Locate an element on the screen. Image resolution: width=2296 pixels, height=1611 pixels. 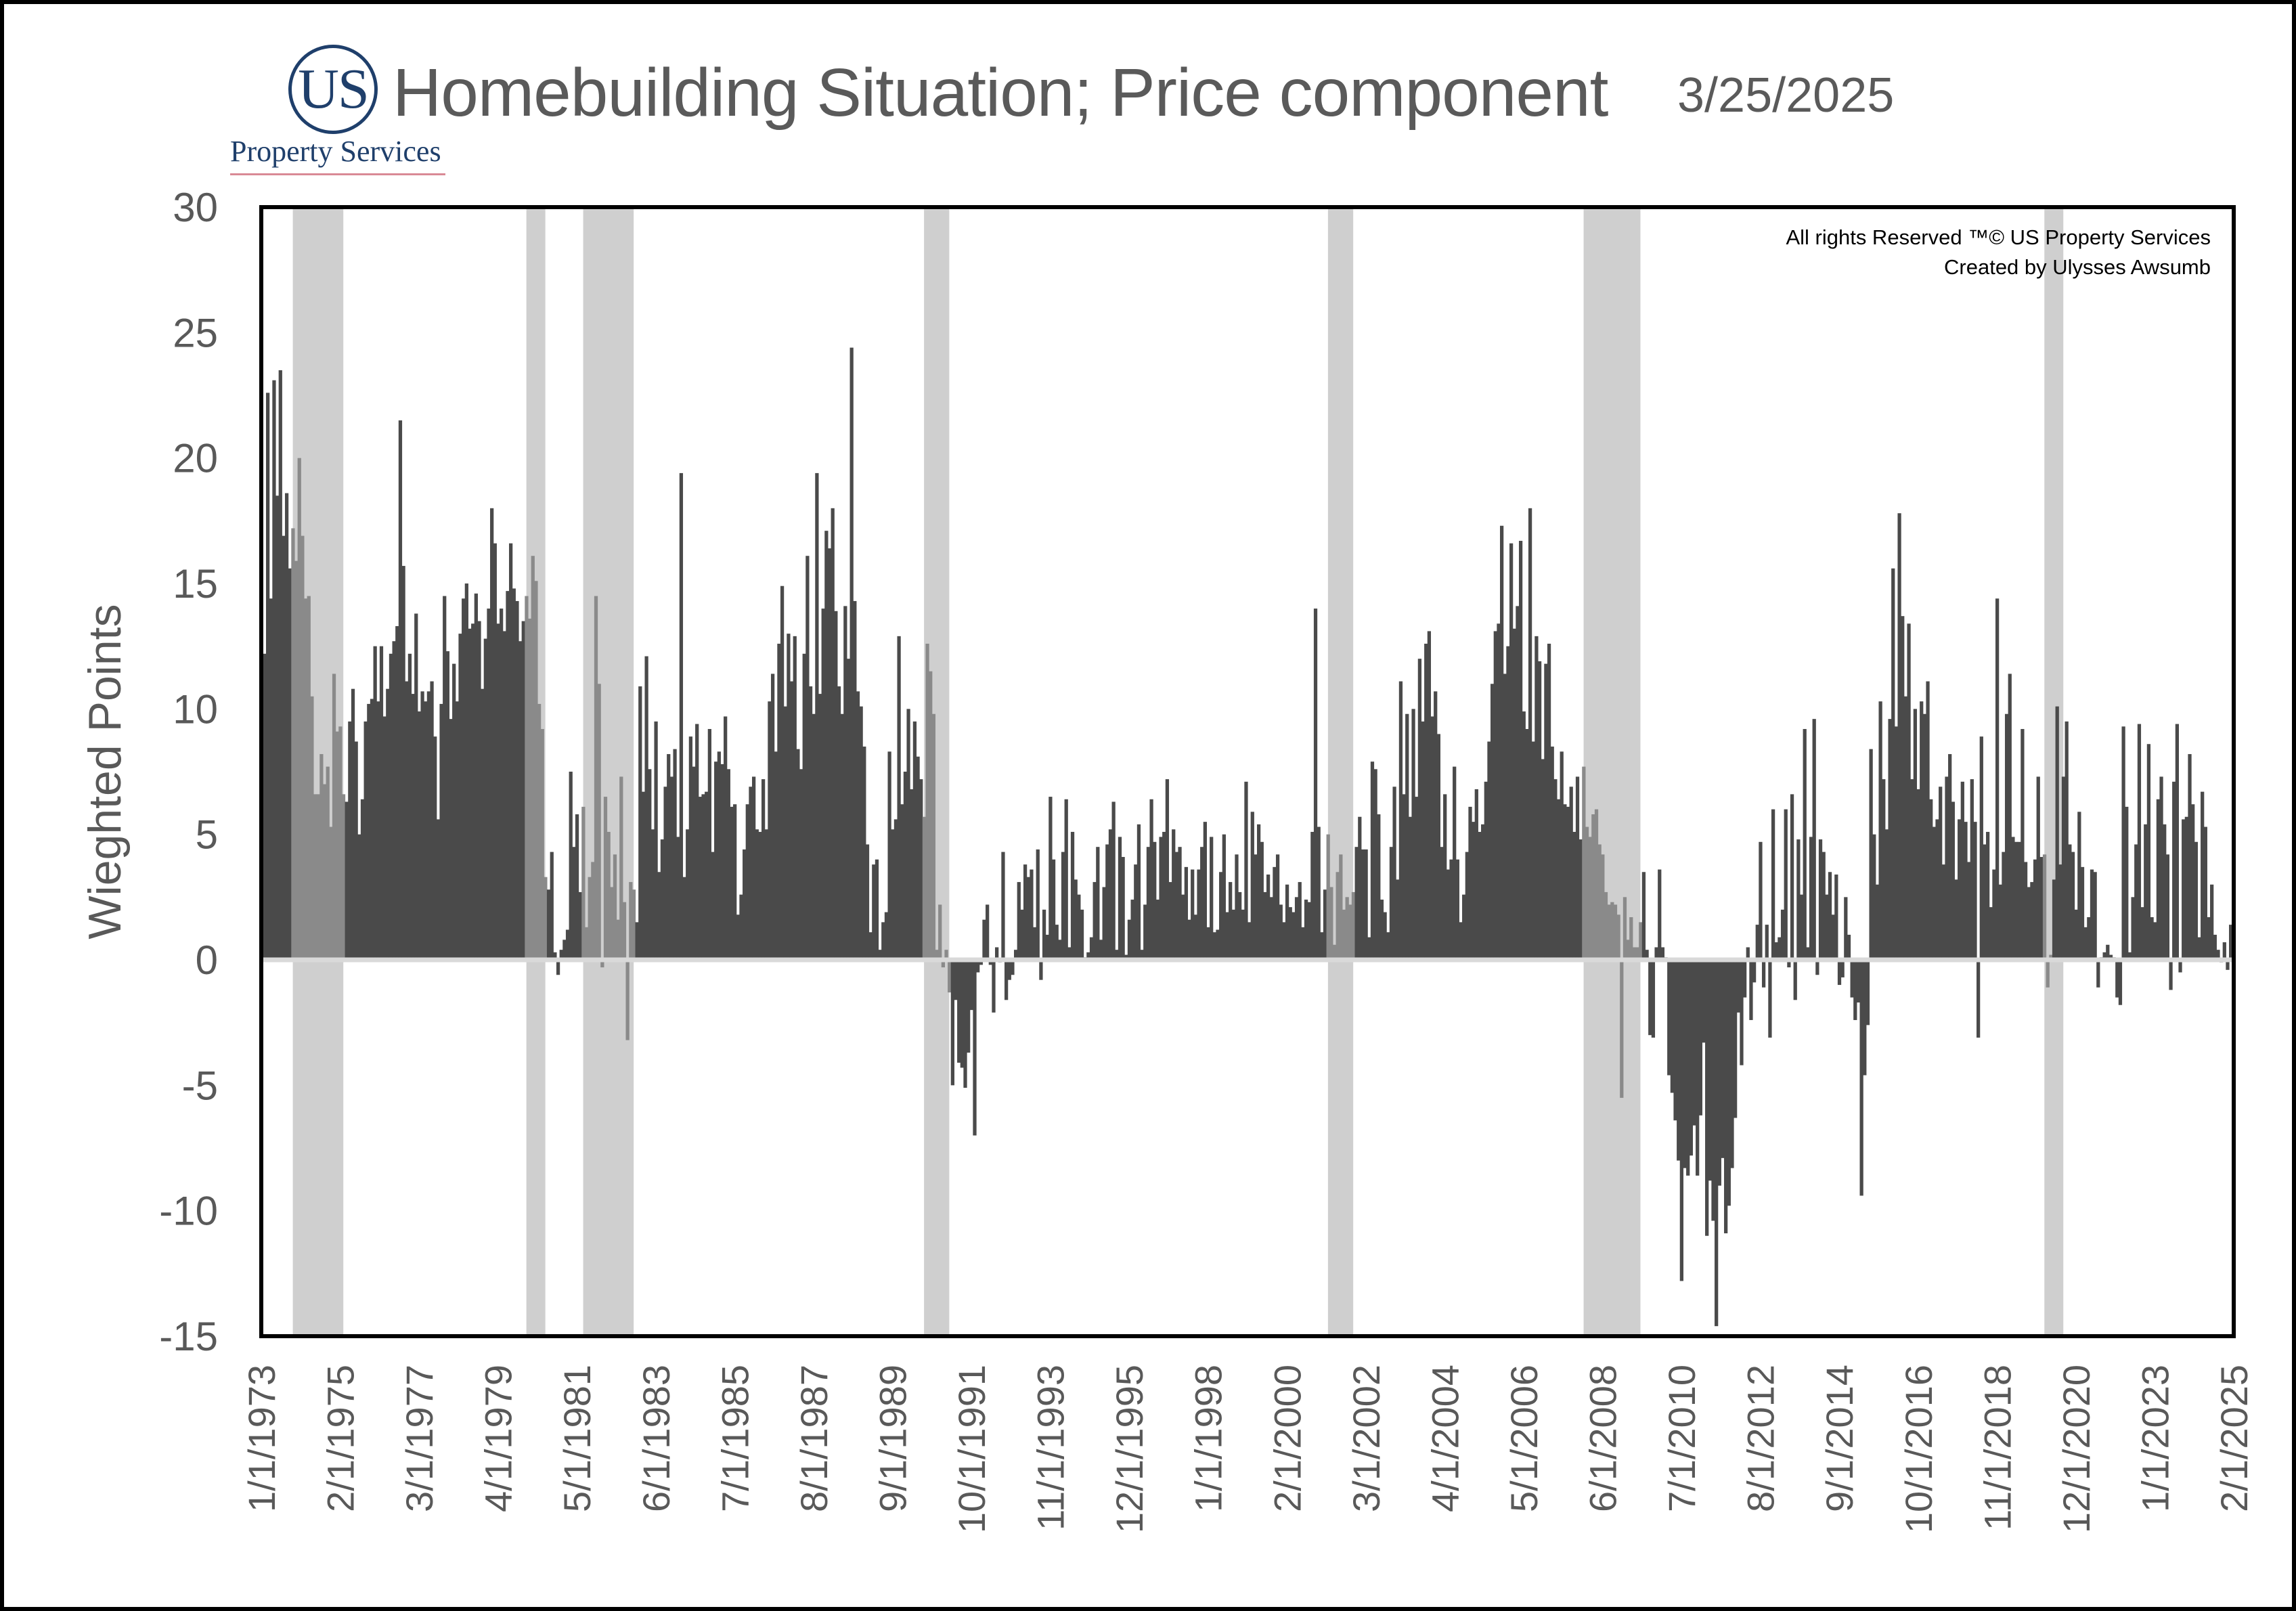
x-tick-label: 1/1/1998 is located at coordinates (1209, 1439).